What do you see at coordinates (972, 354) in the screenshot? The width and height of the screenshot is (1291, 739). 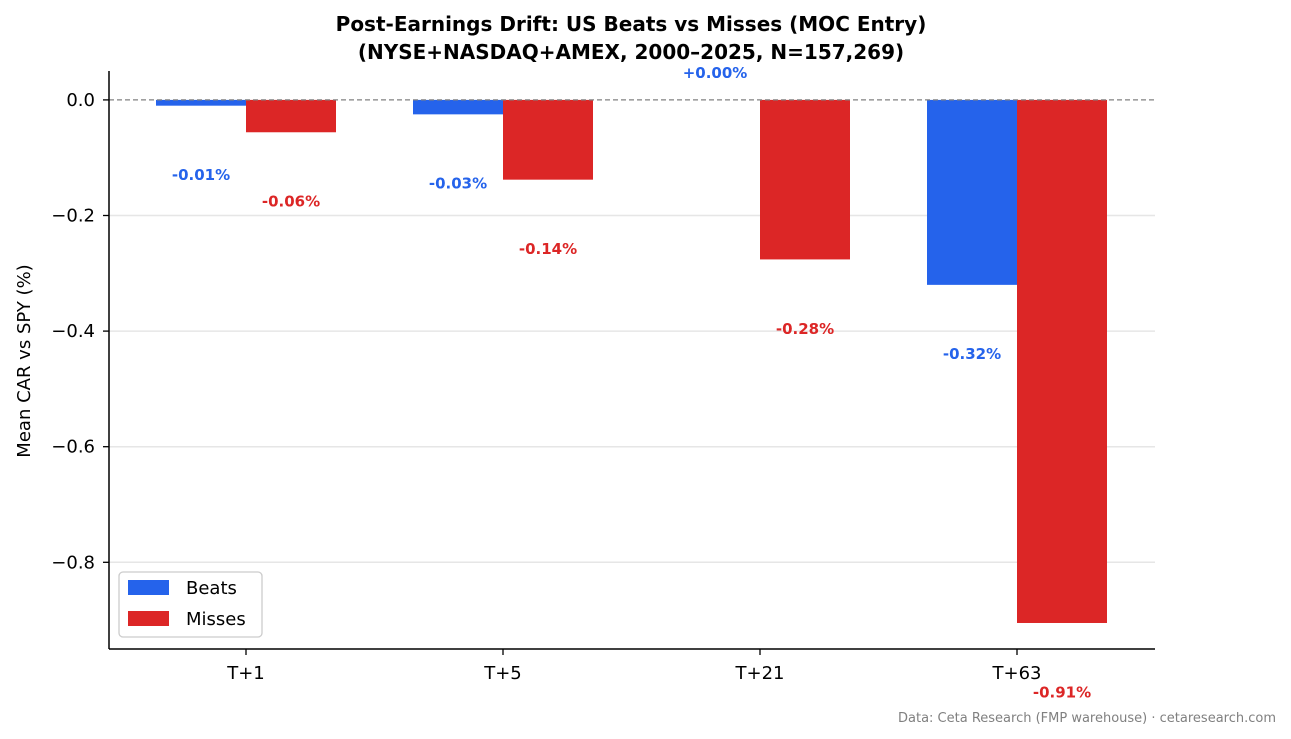 I see `data-label-beats: -0.32%` at bounding box center [972, 354].